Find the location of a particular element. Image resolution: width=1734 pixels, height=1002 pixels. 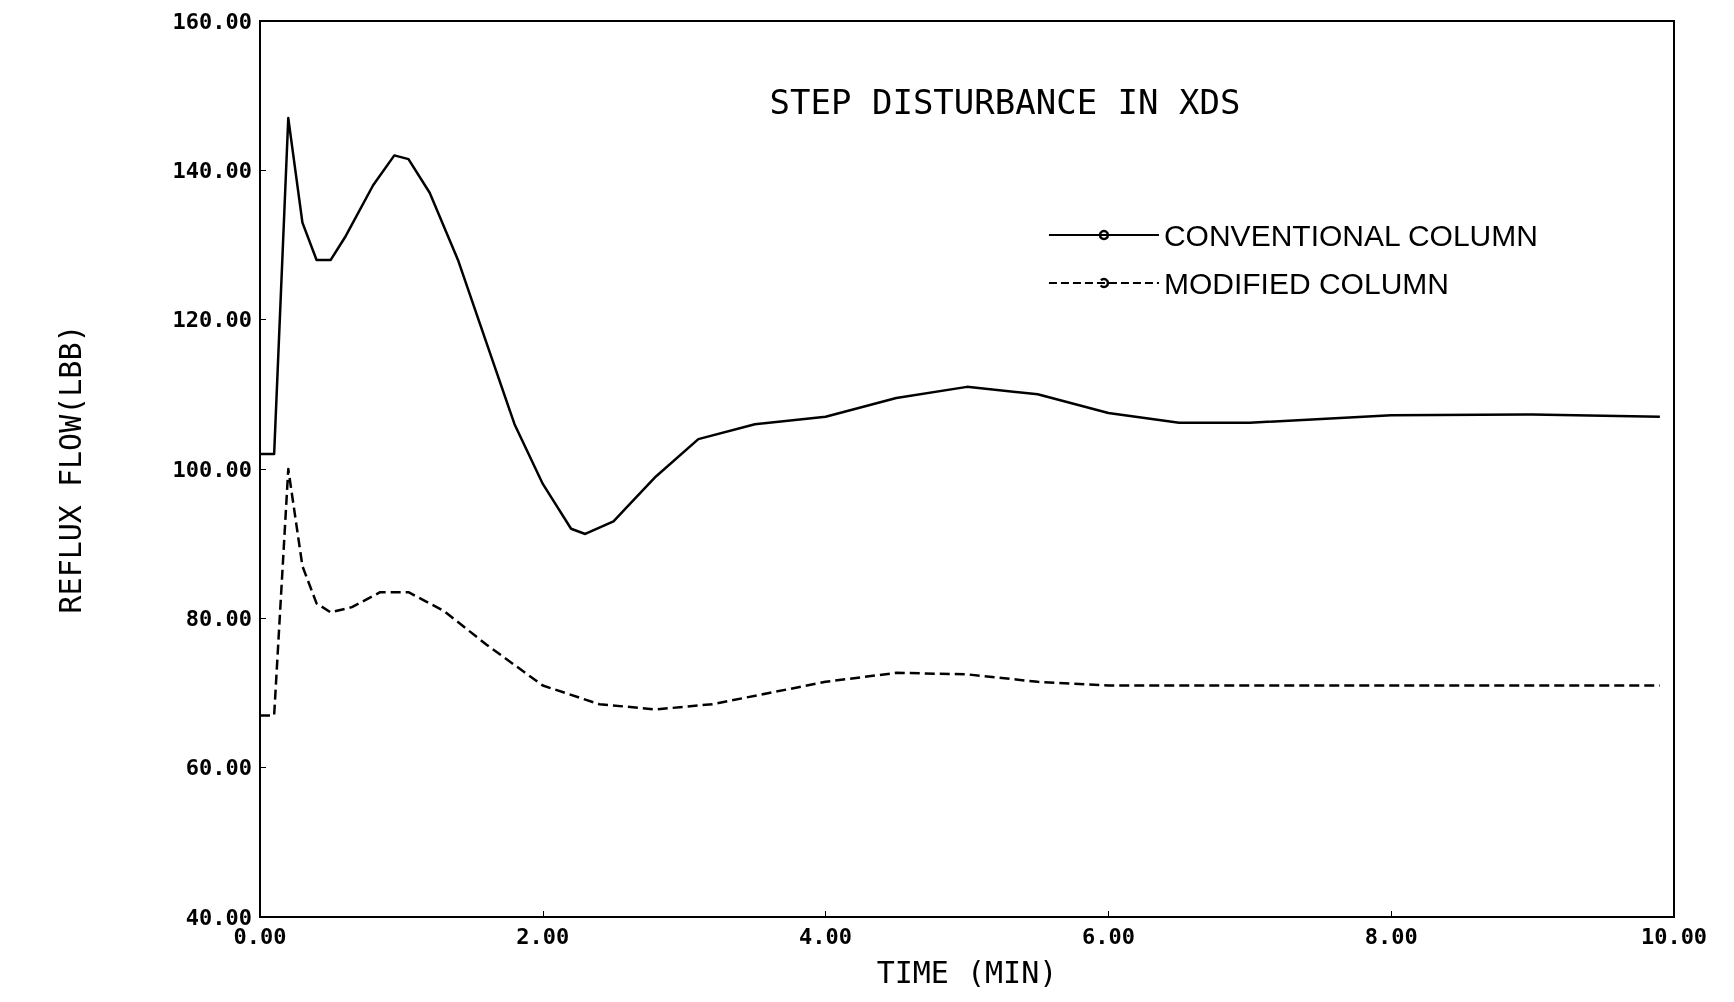

y-tick-label: 120.00 is located at coordinates (212, 320).